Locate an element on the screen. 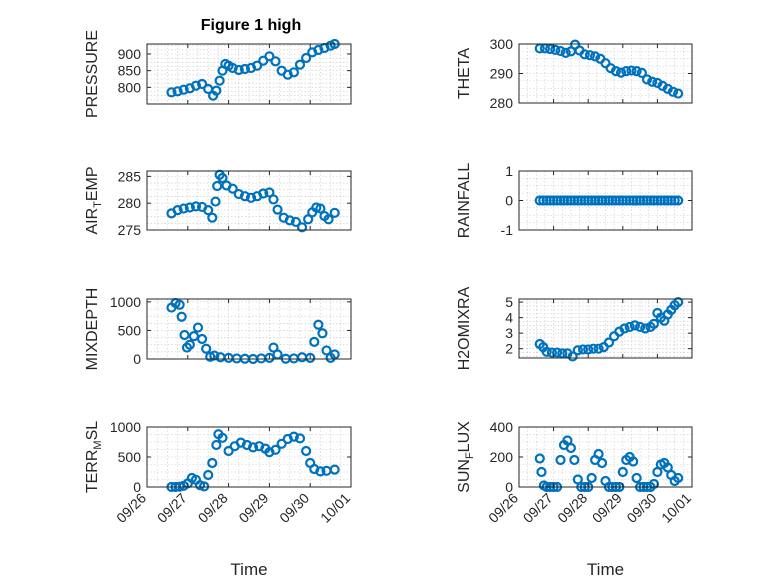 Image resolution: width=778 pixels, height=583 pixels. y-tick-label: 800 is located at coordinates (130, 87).